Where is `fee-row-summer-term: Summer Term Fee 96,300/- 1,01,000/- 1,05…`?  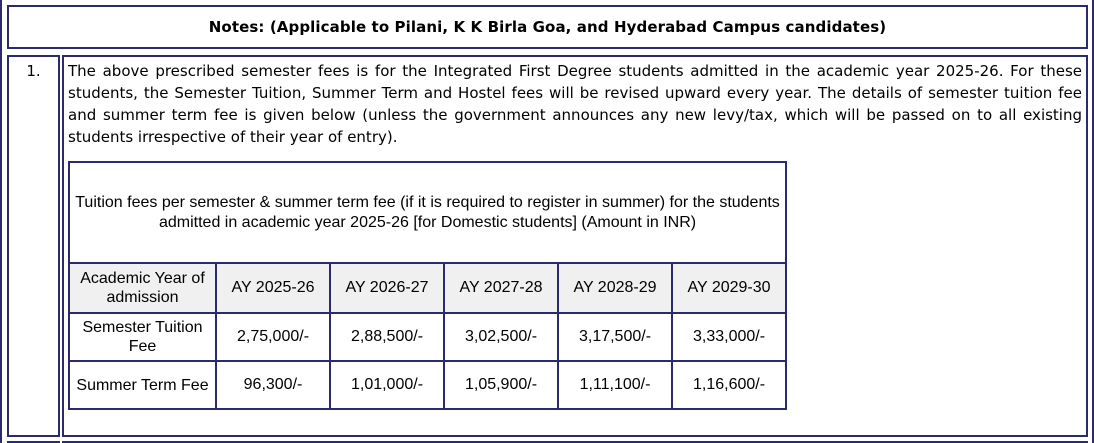
fee-row-summer-term: Summer Term Fee 96,300/- 1,01,000/- 1,05… is located at coordinates (428, 385).